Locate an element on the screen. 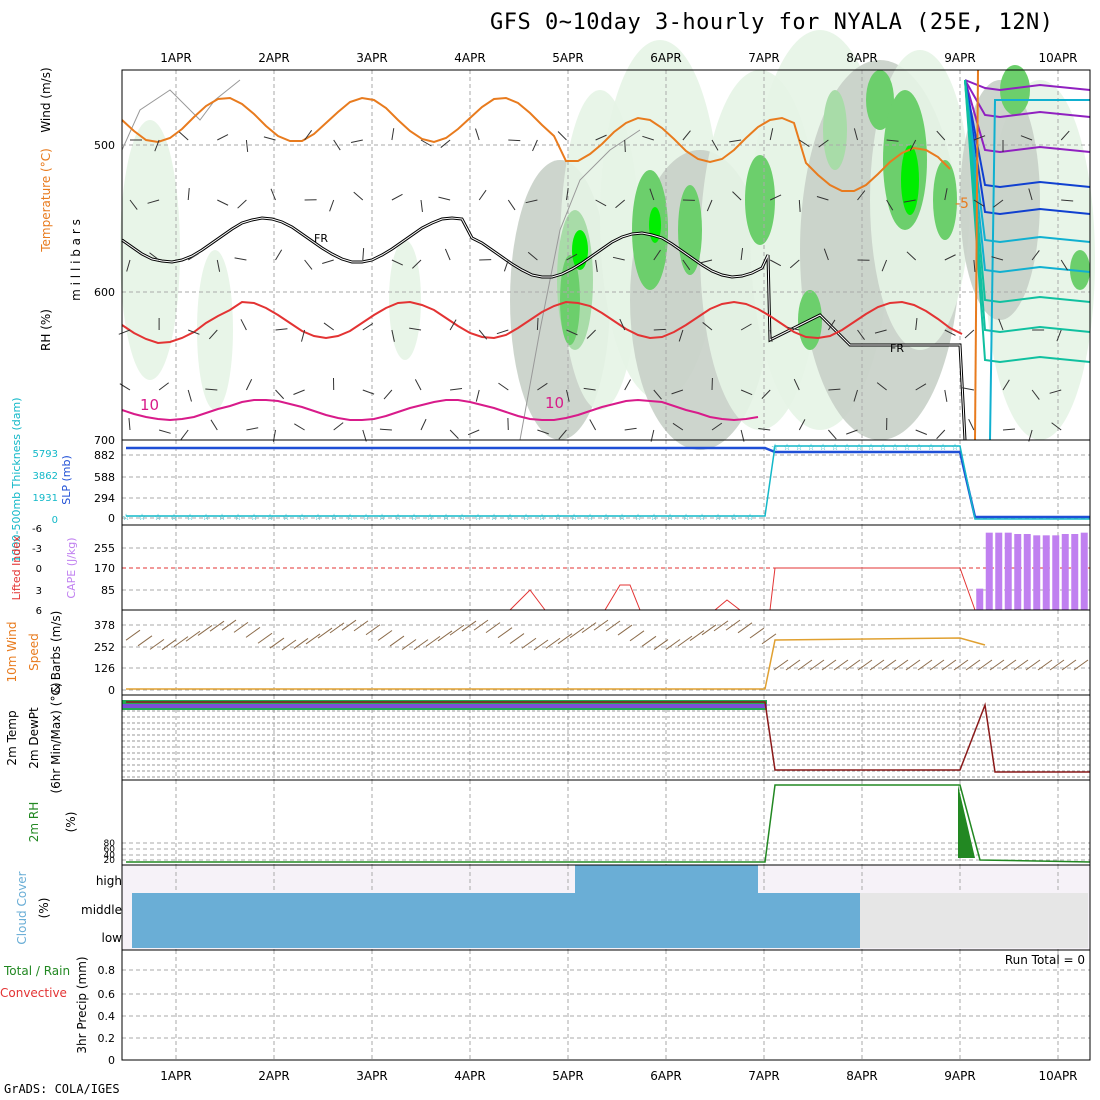 This screenshot has height=1100, width=1100. rh-tick: 40 is located at coordinates (110, 856).